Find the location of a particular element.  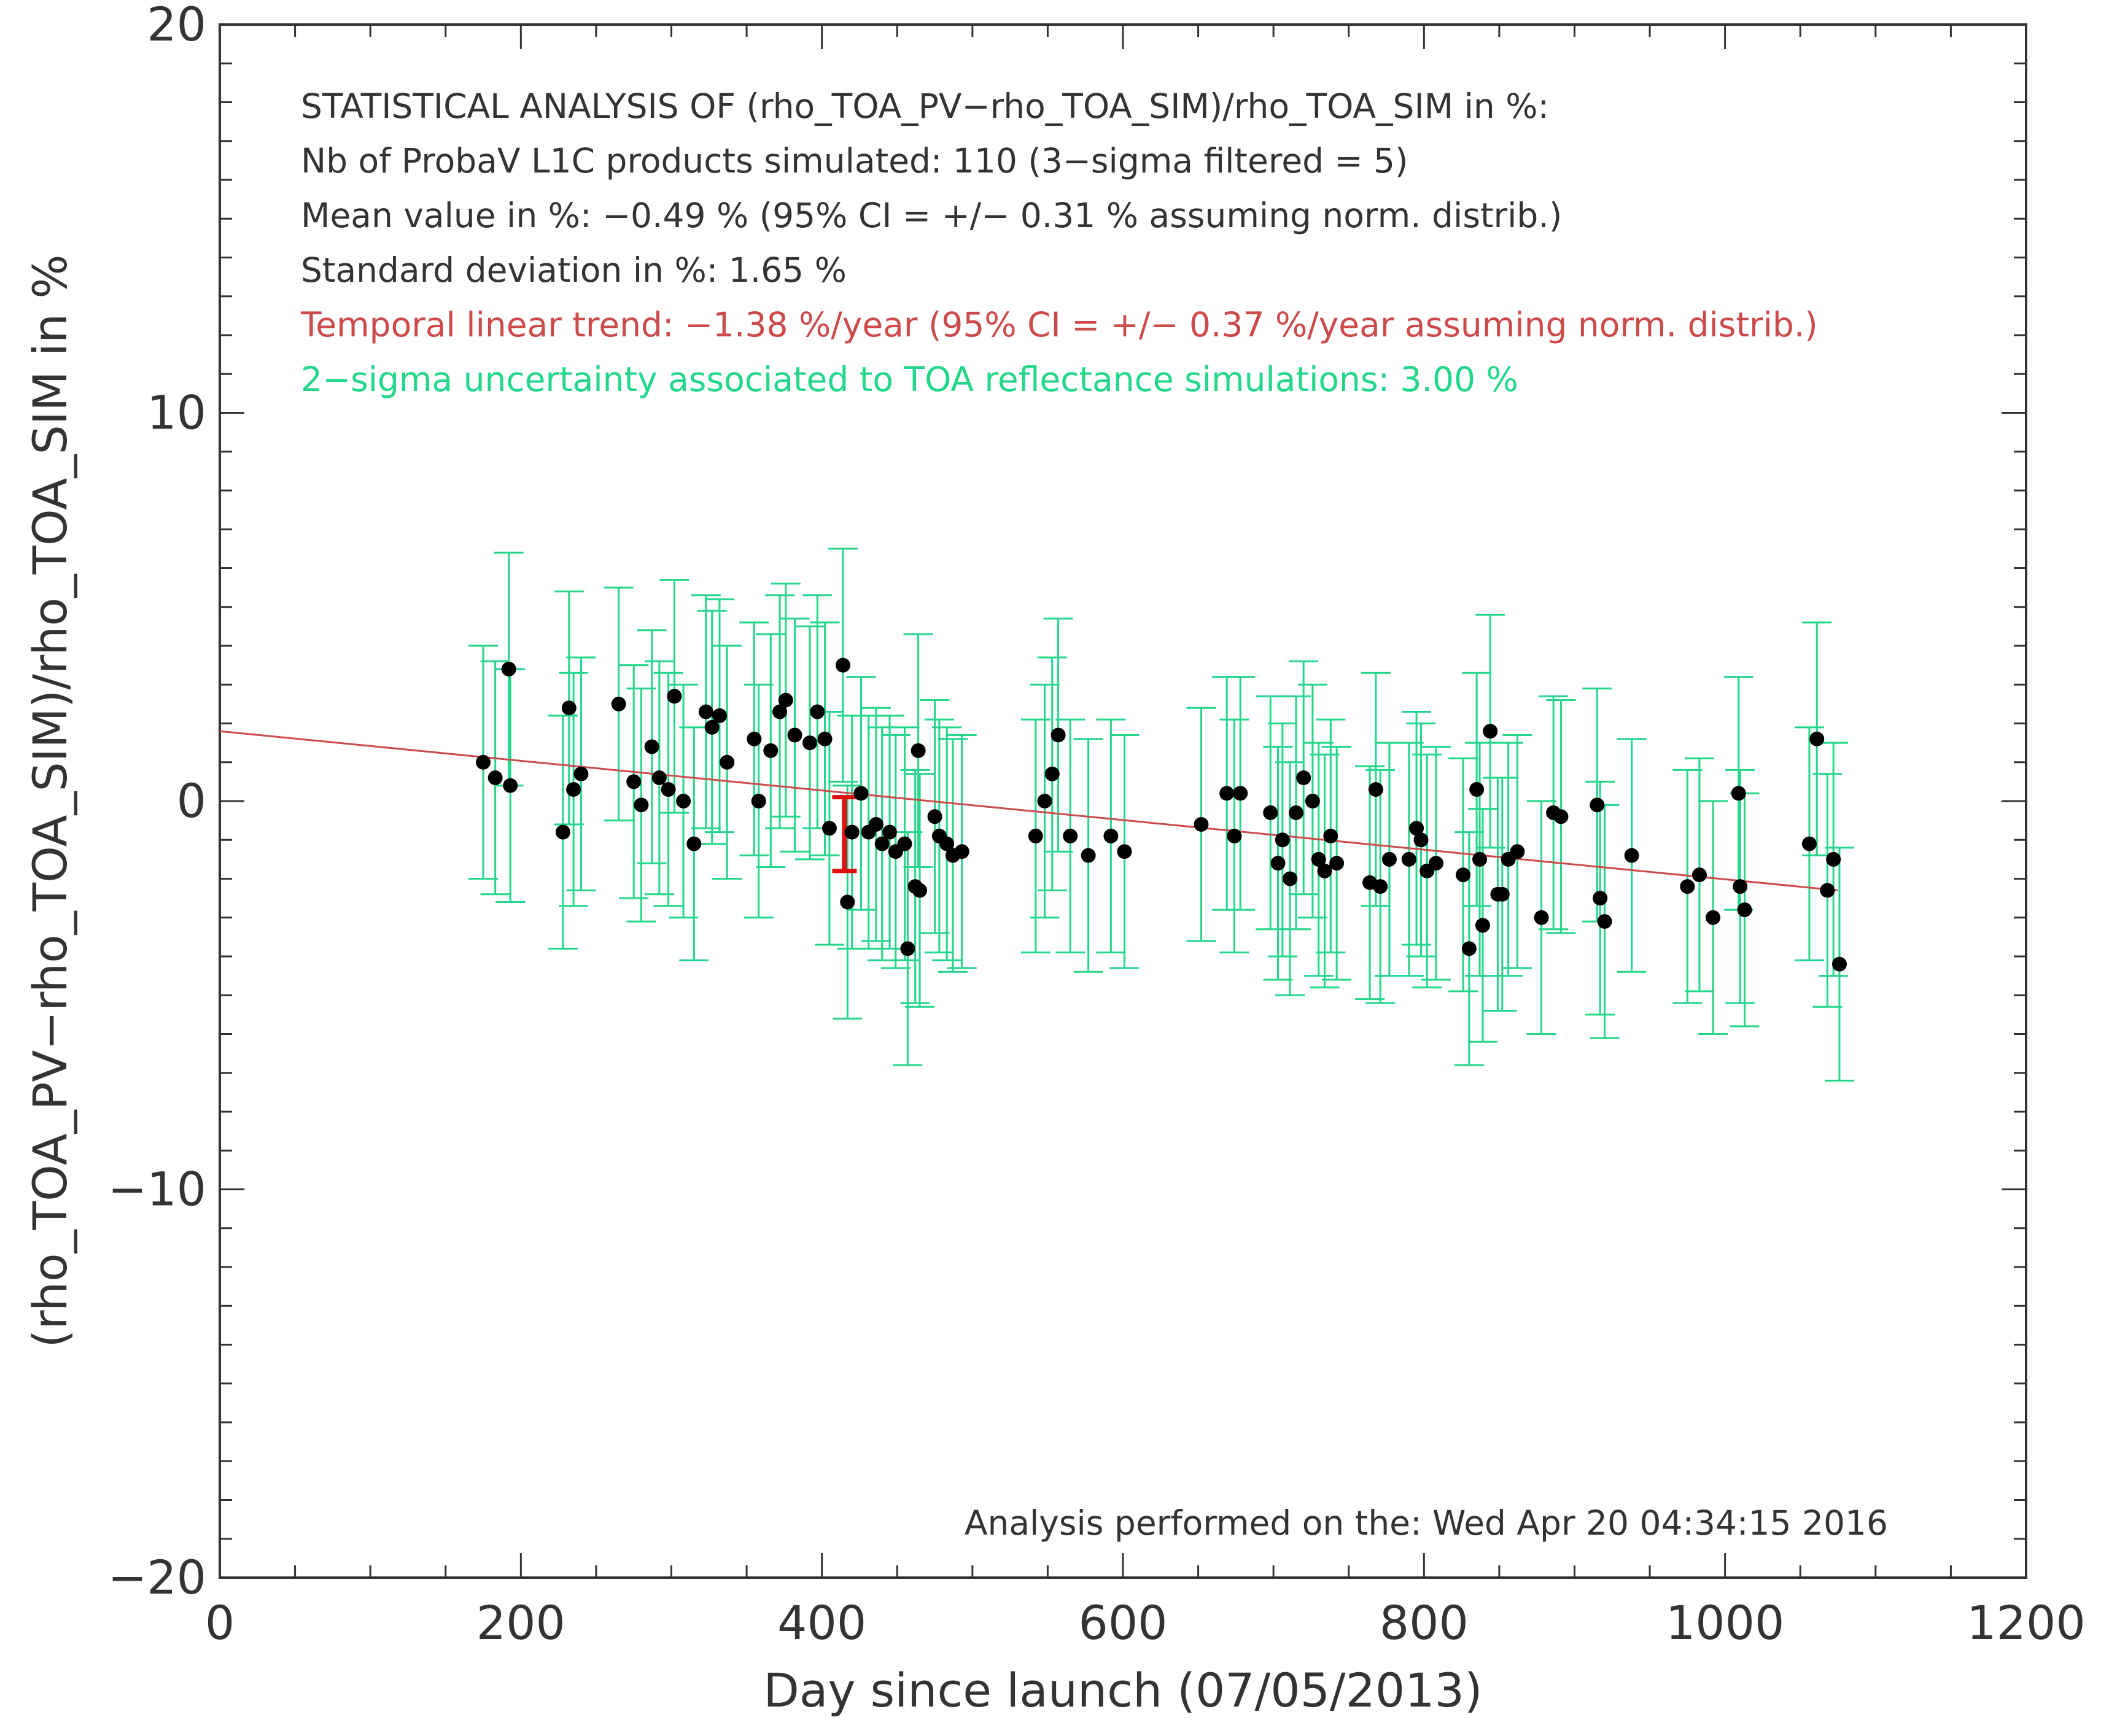

x-tick-label: 1000 is located at coordinates (1725, 1622).